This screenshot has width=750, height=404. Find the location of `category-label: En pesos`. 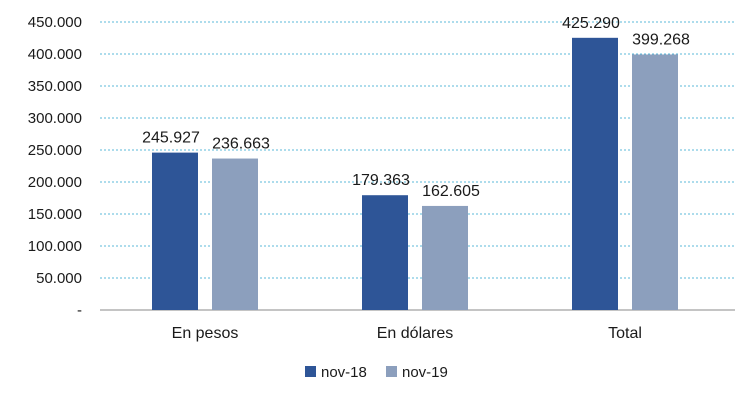

category-label: En pesos is located at coordinates (205, 333).